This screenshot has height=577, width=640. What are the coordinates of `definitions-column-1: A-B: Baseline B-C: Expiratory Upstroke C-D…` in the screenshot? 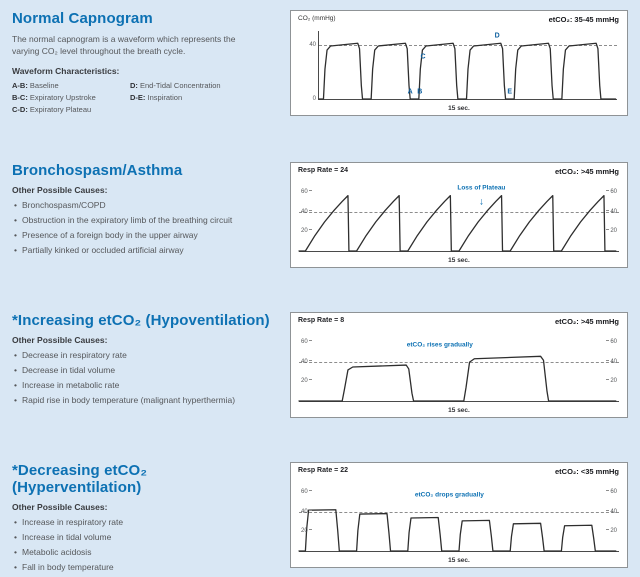 It's located at (71, 99).